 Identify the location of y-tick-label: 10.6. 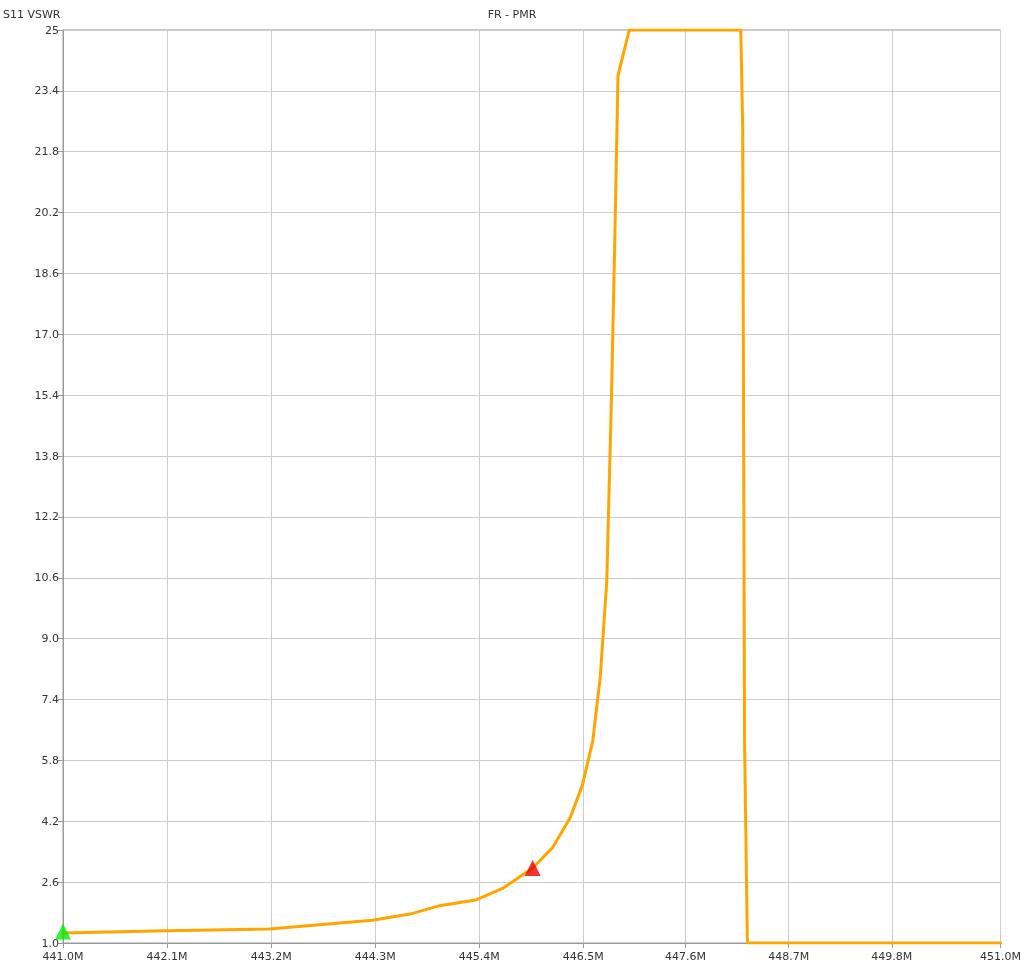
(46, 578).